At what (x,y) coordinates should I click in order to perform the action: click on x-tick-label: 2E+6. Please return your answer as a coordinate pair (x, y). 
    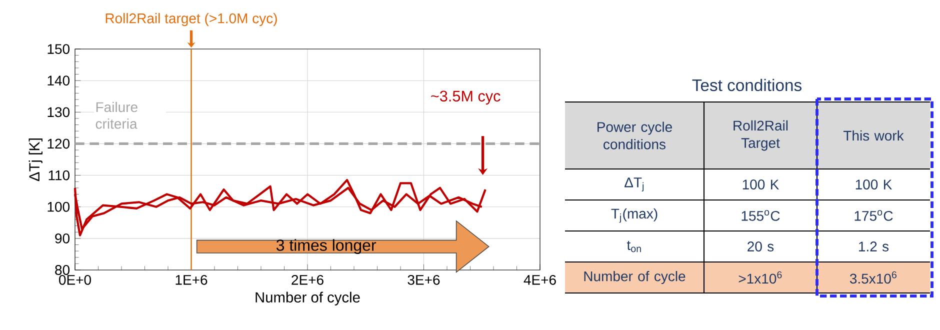
    Looking at the image, I should click on (308, 279).